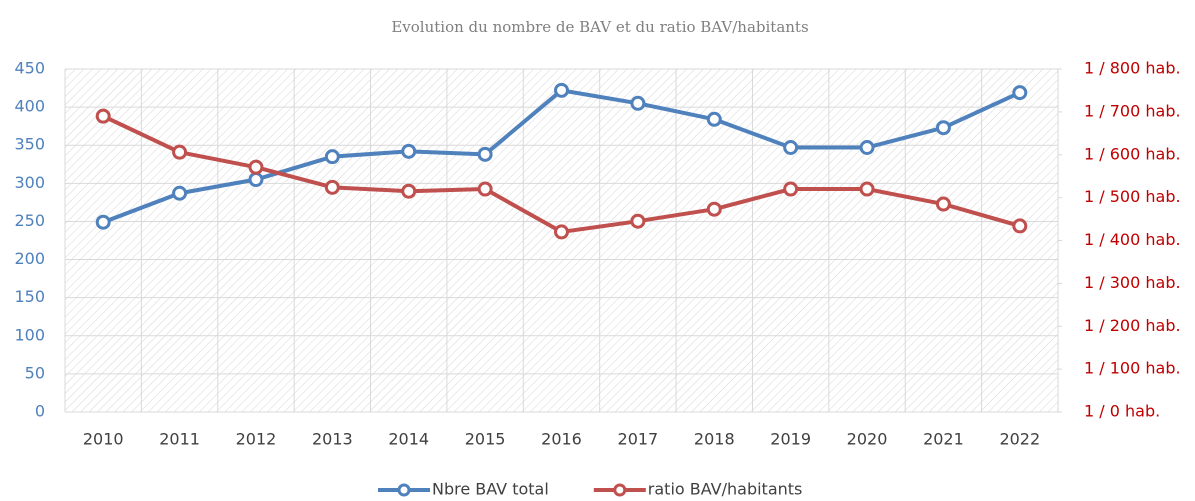 This screenshot has width=1195, height=501. What do you see at coordinates (1132, 196) in the screenshot?
I see `y2-tick-label: 1 / 500 hab.` at bounding box center [1132, 196].